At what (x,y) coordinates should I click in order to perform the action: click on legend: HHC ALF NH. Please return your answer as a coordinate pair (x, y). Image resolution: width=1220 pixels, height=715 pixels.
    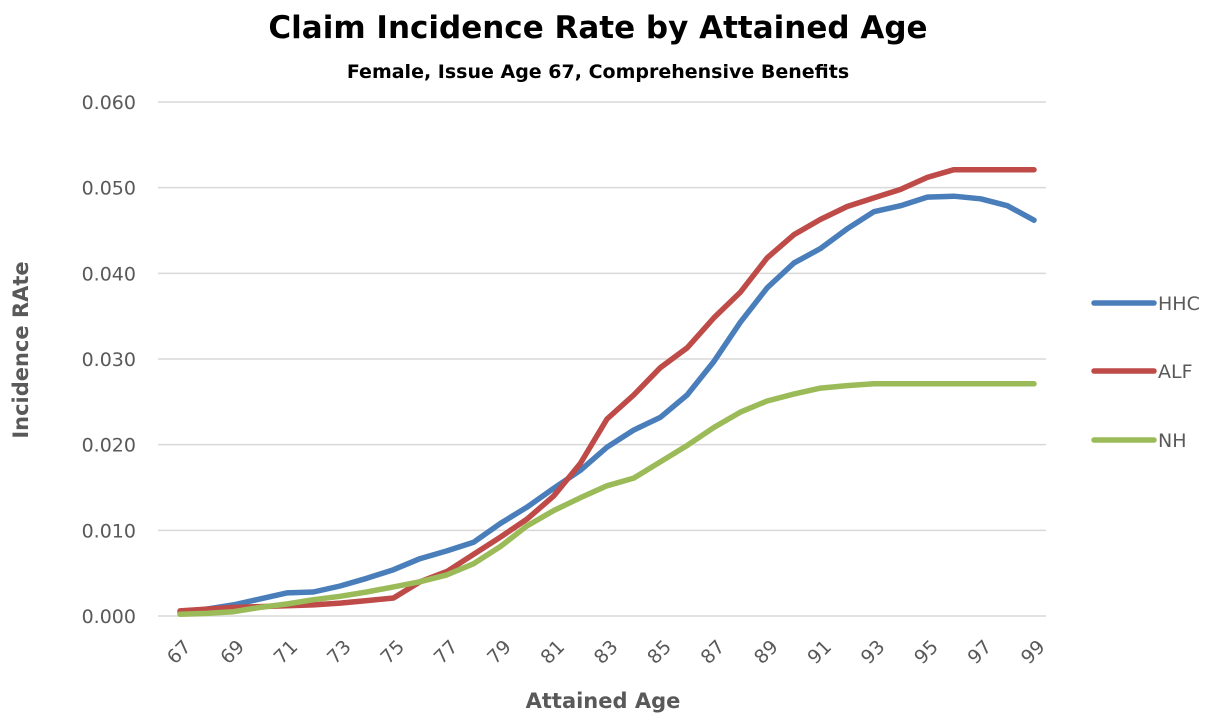
    Looking at the image, I should click on (1145, 372).